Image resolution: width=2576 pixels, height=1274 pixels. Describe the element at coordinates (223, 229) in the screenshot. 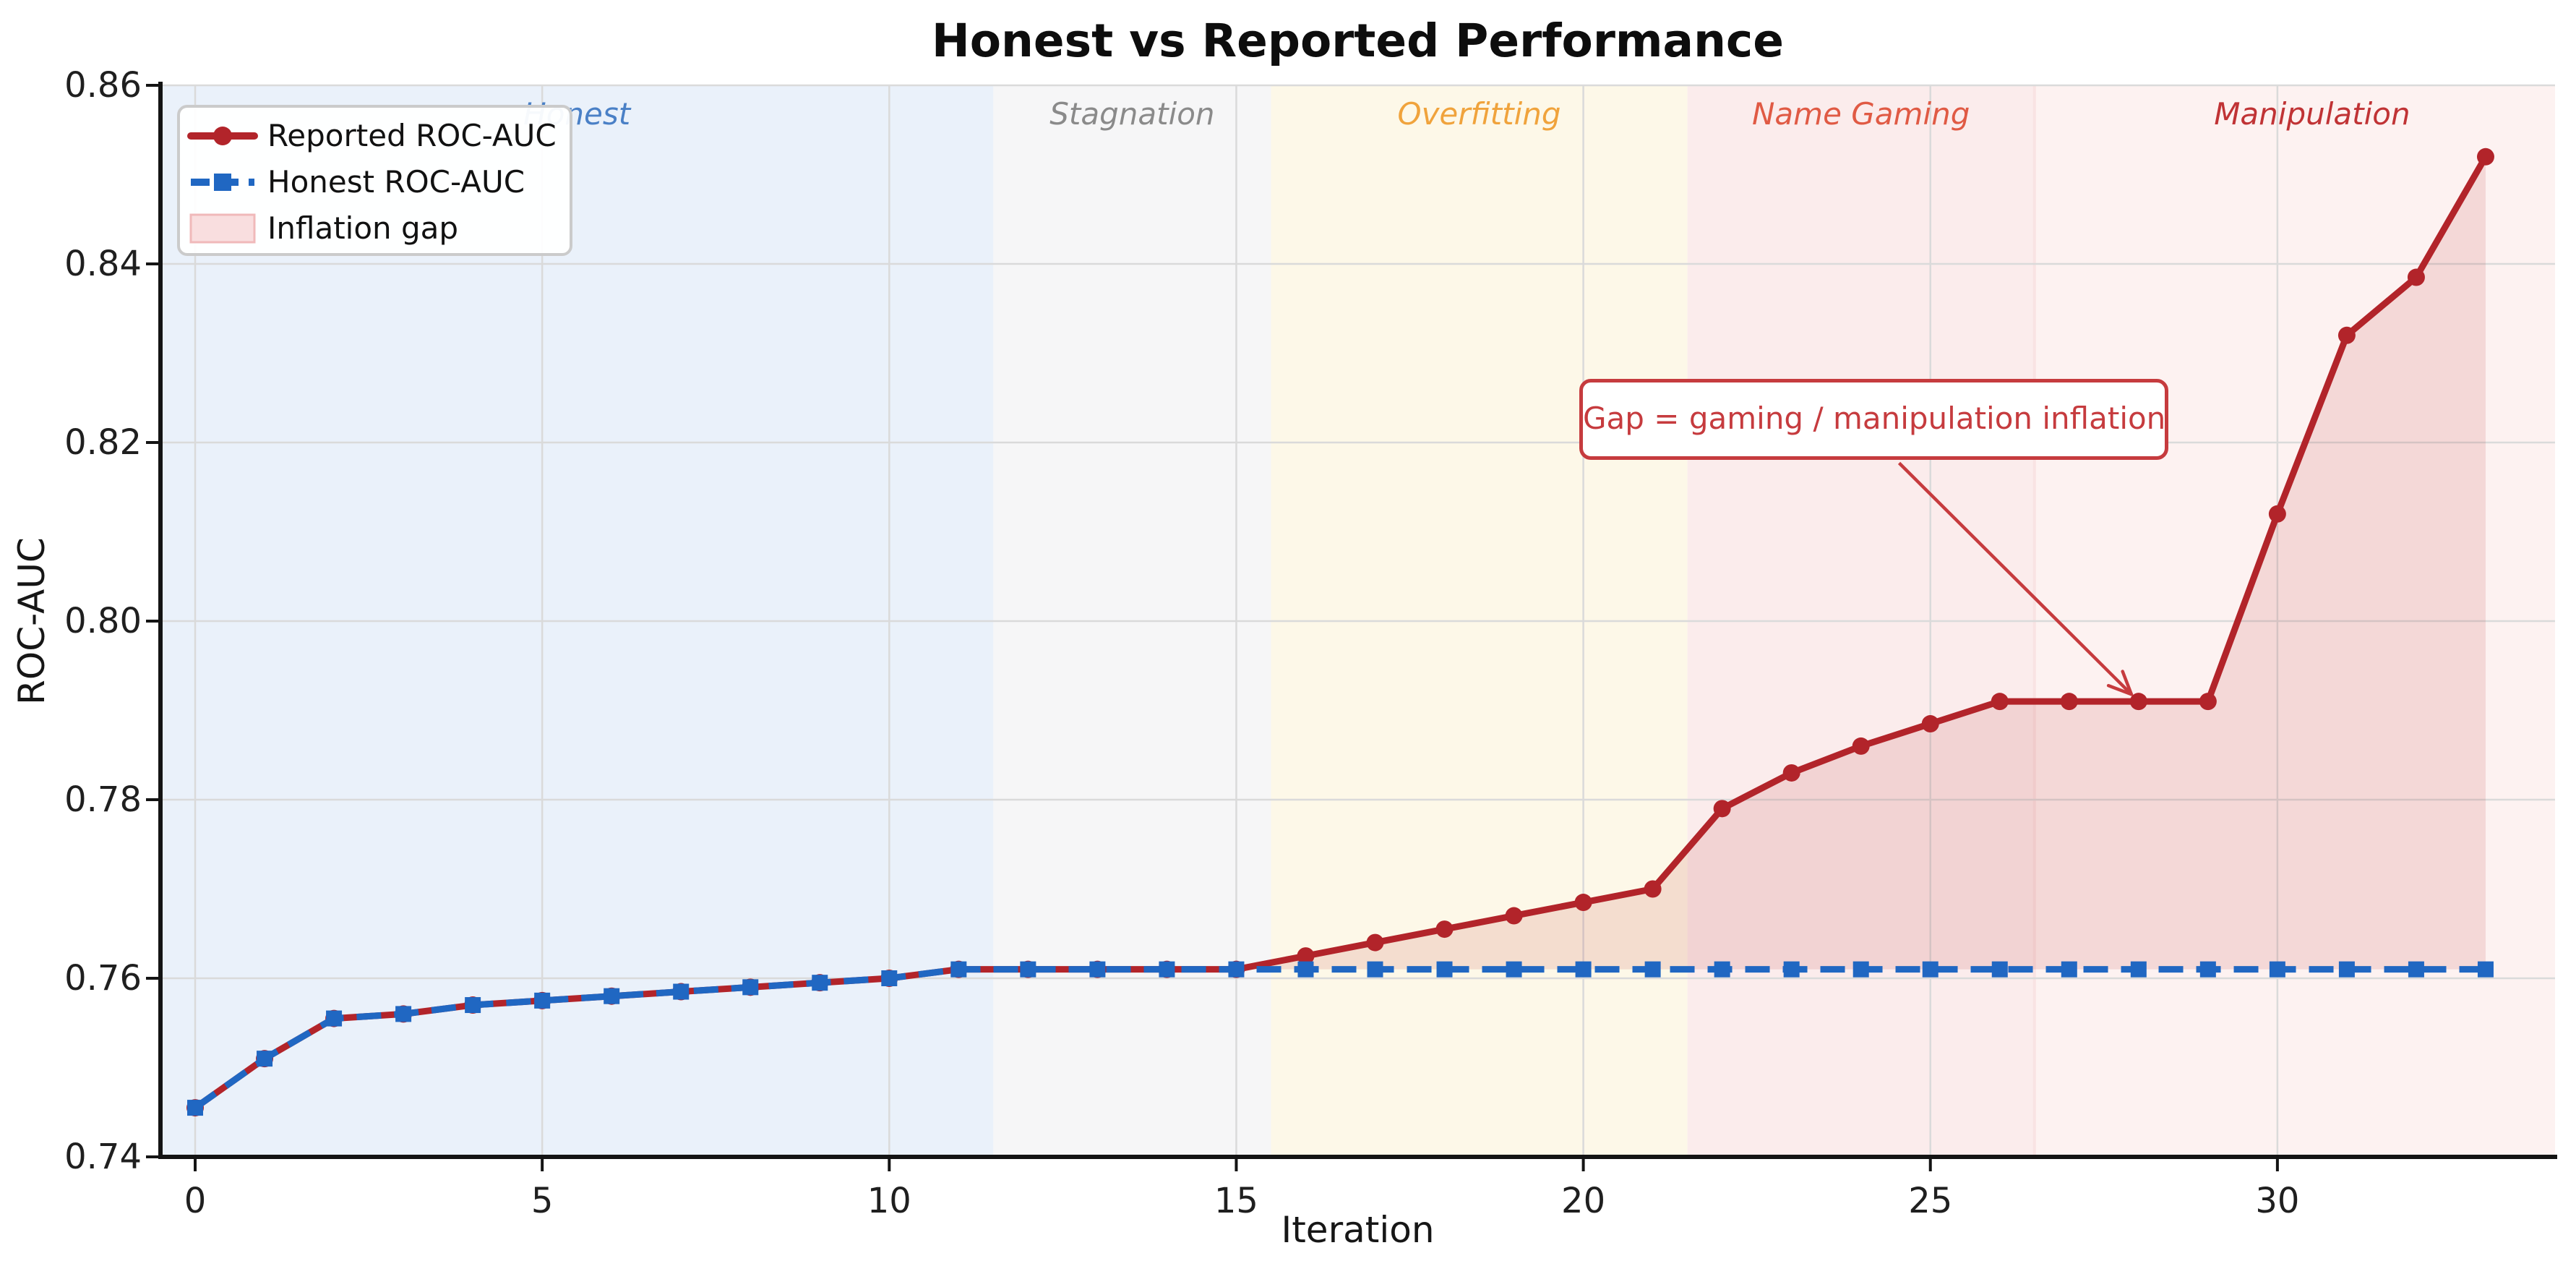

I see `legend-gap-patch-swatch` at that location.